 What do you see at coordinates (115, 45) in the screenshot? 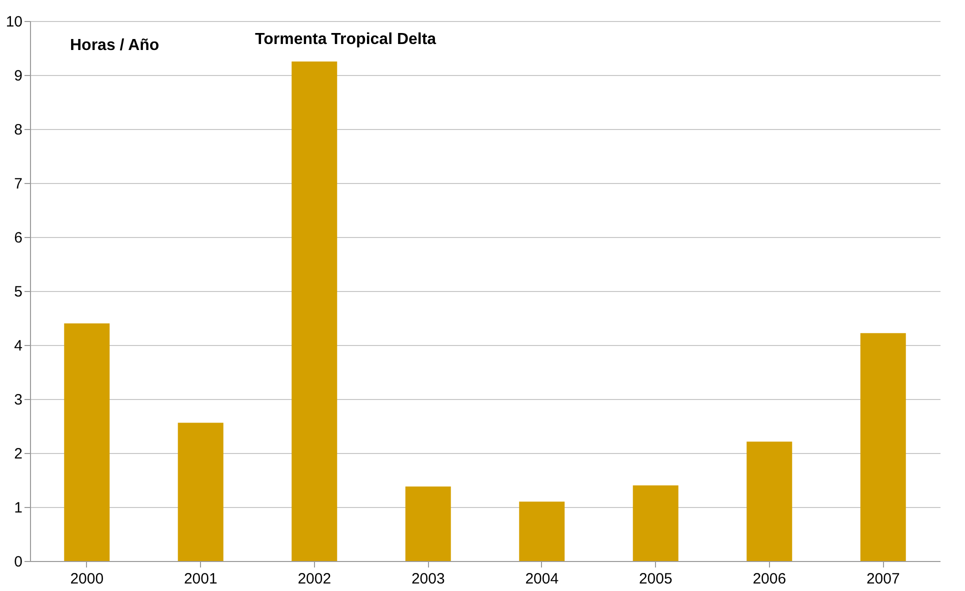
I see `y-axis-title: Horas / Año` at bounding box center [115, 45].